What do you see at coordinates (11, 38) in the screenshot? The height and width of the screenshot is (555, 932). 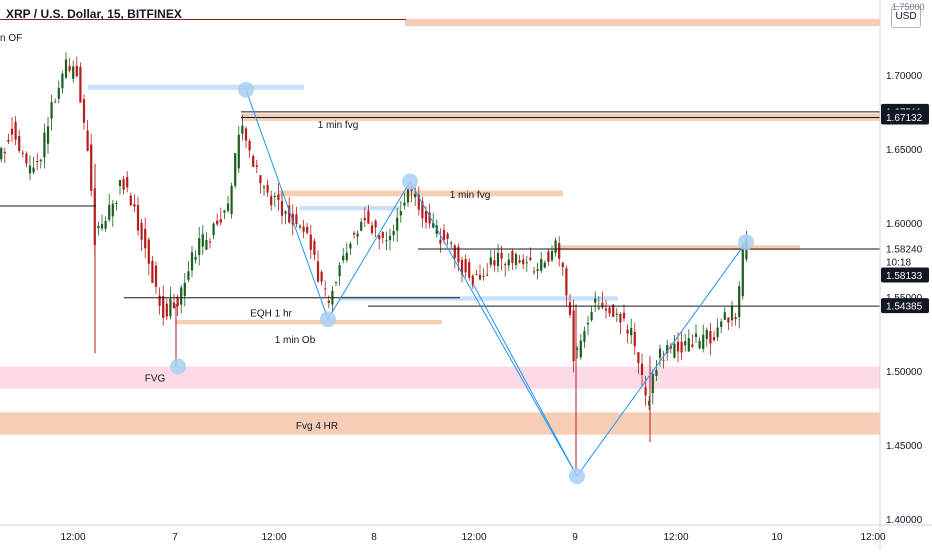 I see `indicator-label: n OF` at bounding box center [11, 38].